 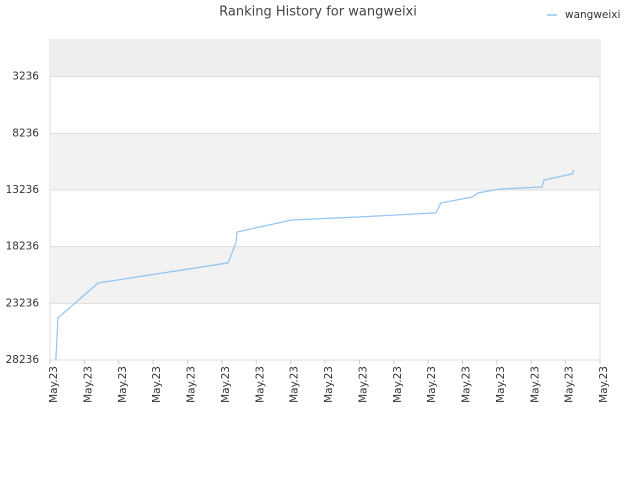 What do you see at coordinates (25, 133) in the screenshot?
I see `y-tick-label: 8236` at bounding box center [25, 133].